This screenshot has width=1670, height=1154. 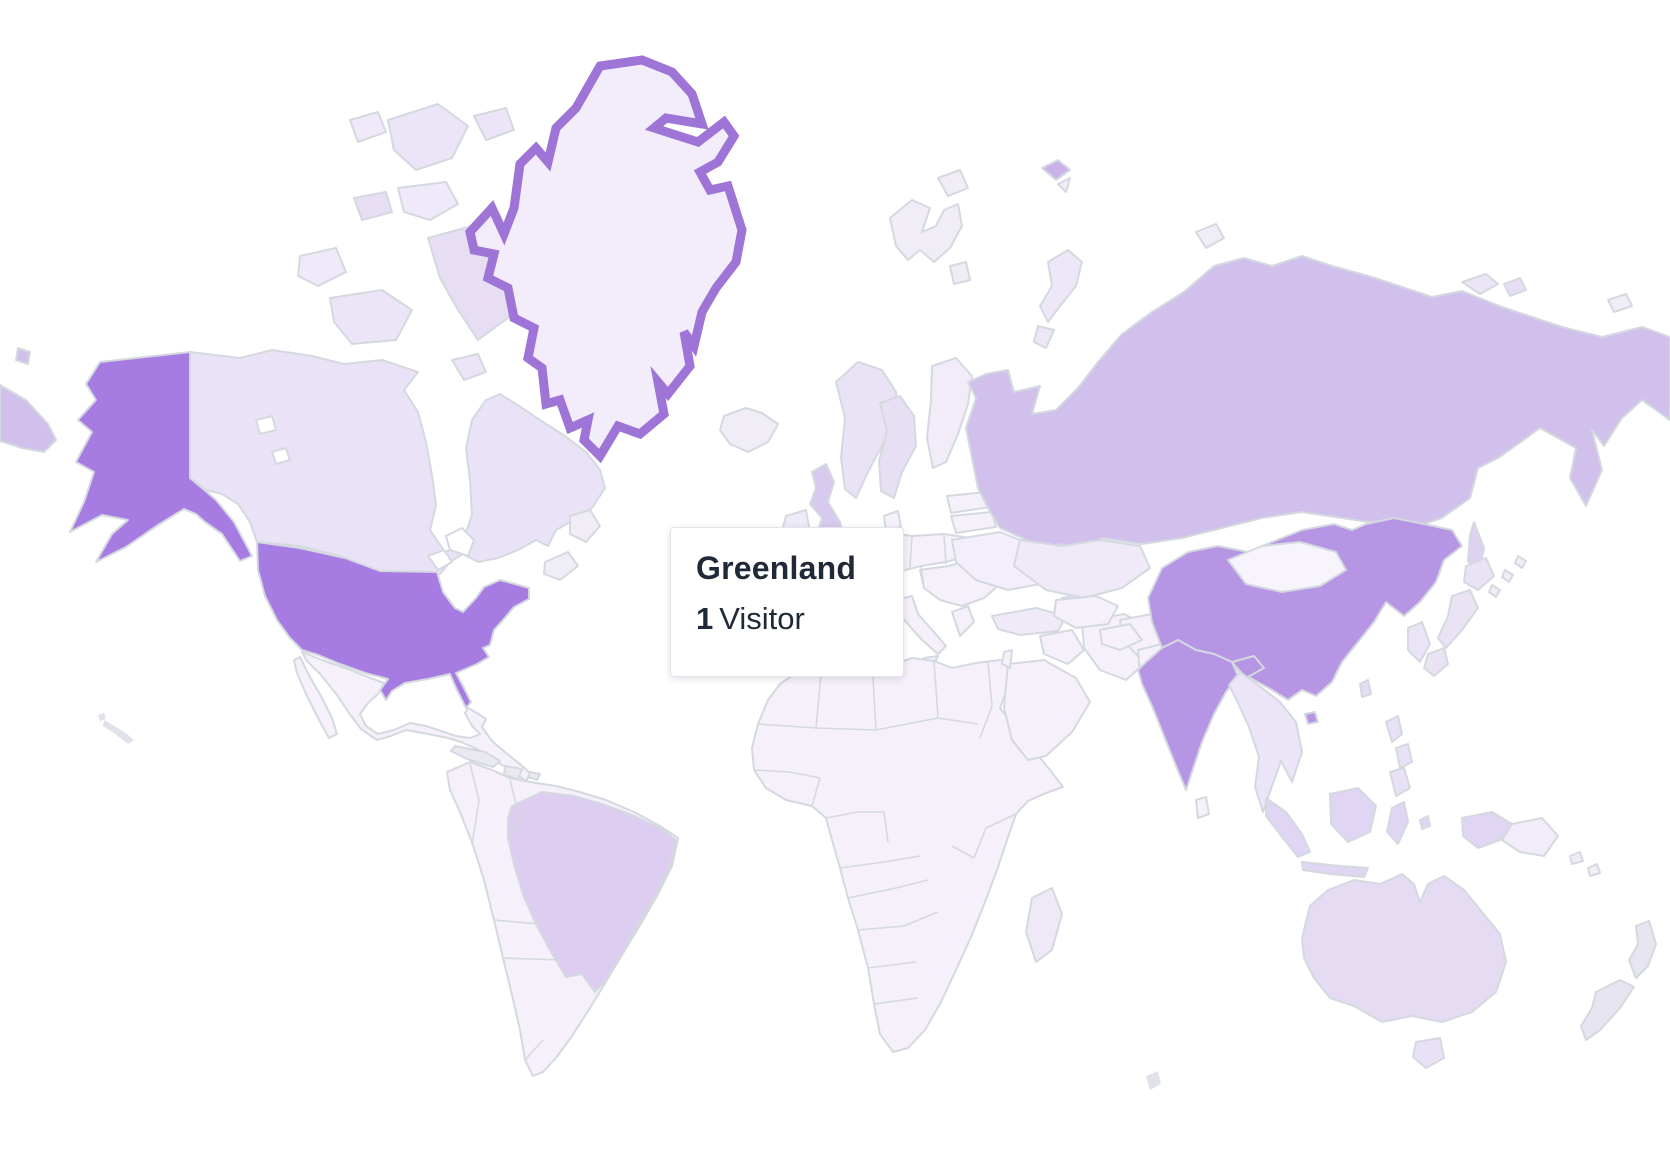 I want to click on country-australia, so click(x=1404, y=948).